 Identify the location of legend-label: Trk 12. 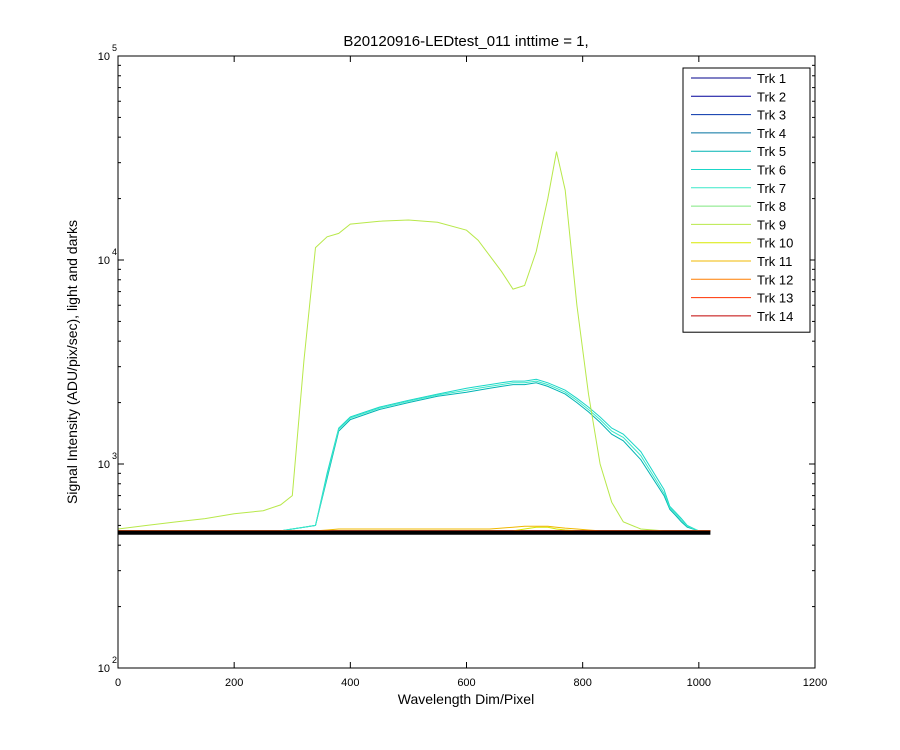
(775, 279).